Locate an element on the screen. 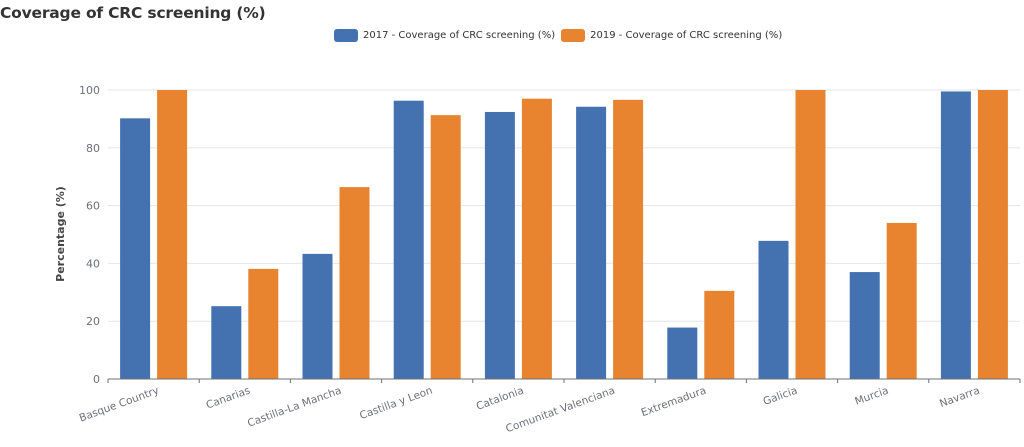  bar-2017-navarra is located at coordinates (955, 235).